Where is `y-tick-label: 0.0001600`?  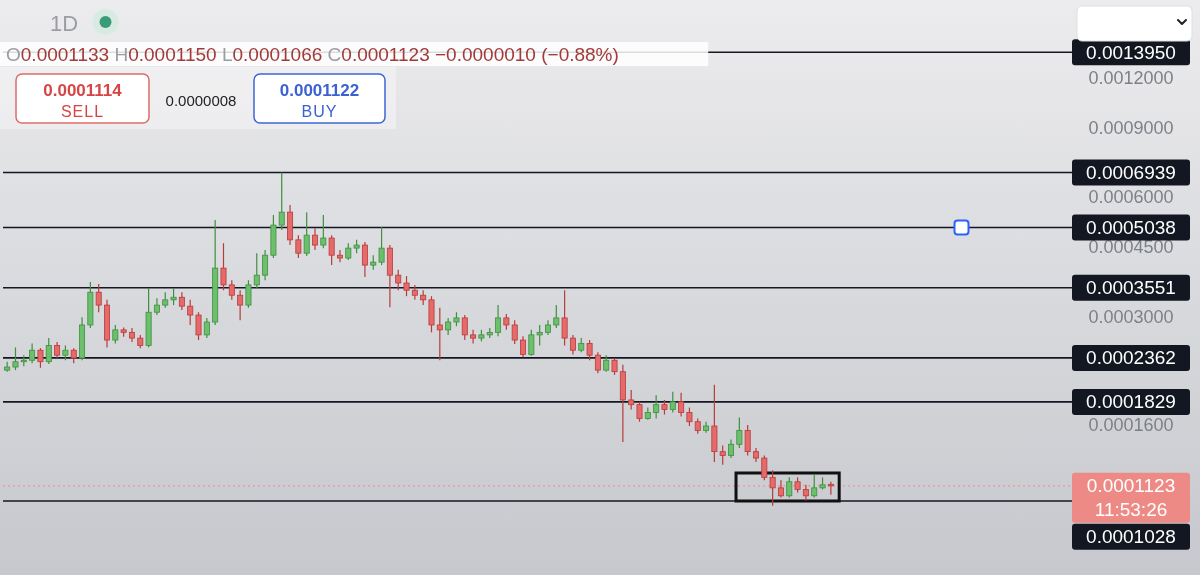 y-tick-label: 0.0001600 is located at coordinates (1131, 424).